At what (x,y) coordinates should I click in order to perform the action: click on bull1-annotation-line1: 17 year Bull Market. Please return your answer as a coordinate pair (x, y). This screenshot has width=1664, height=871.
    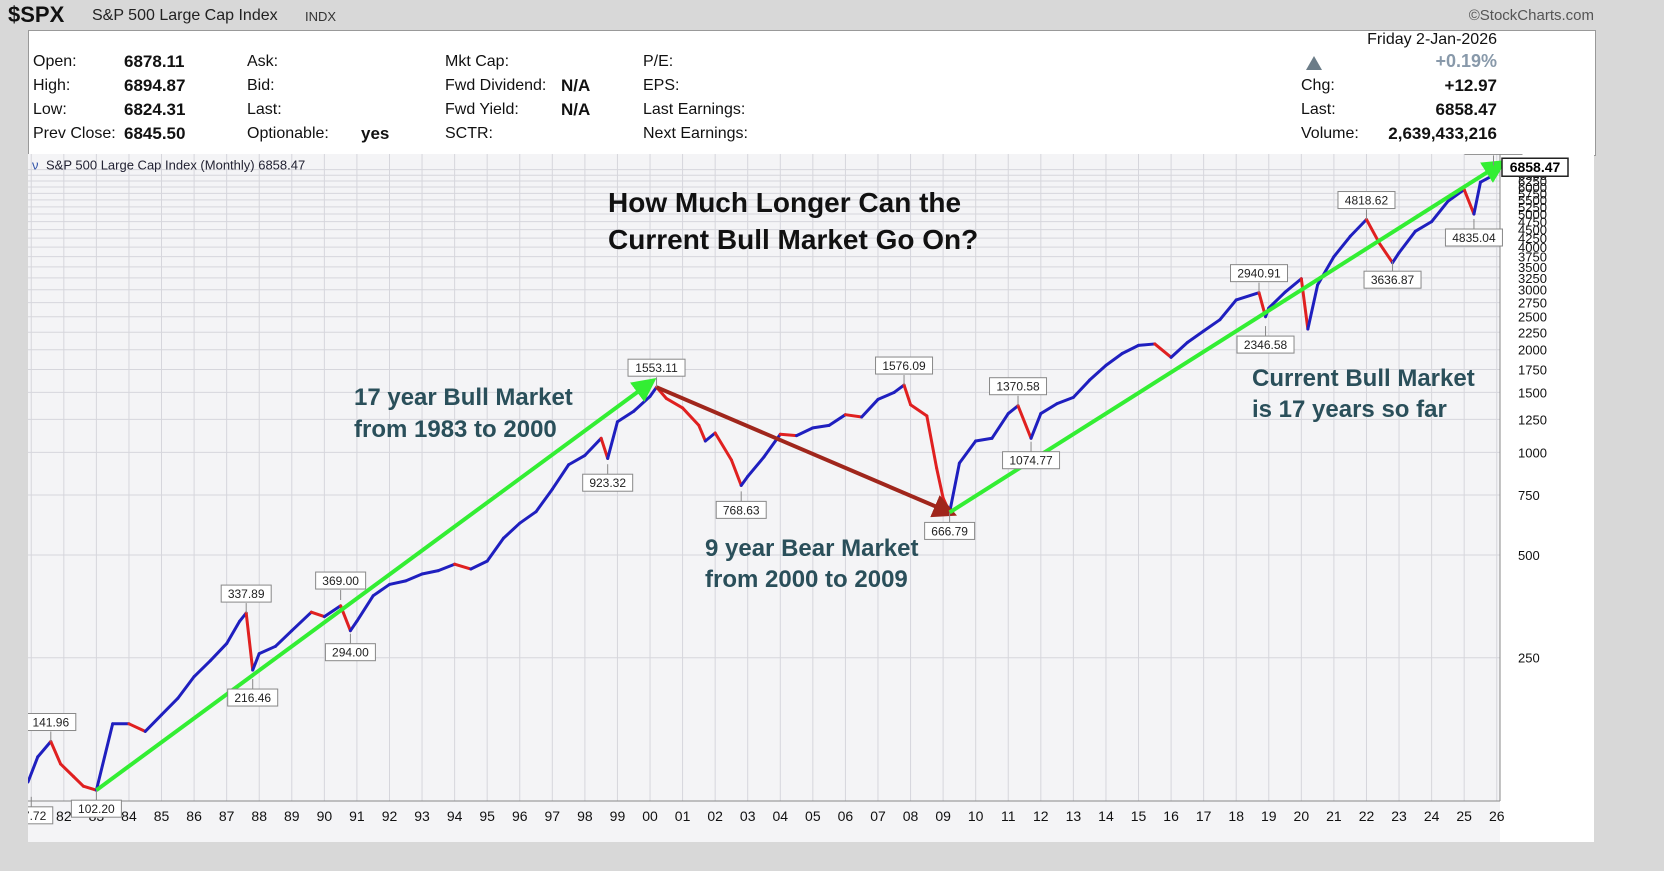
    Looking at the image, I should click on (463, 397).